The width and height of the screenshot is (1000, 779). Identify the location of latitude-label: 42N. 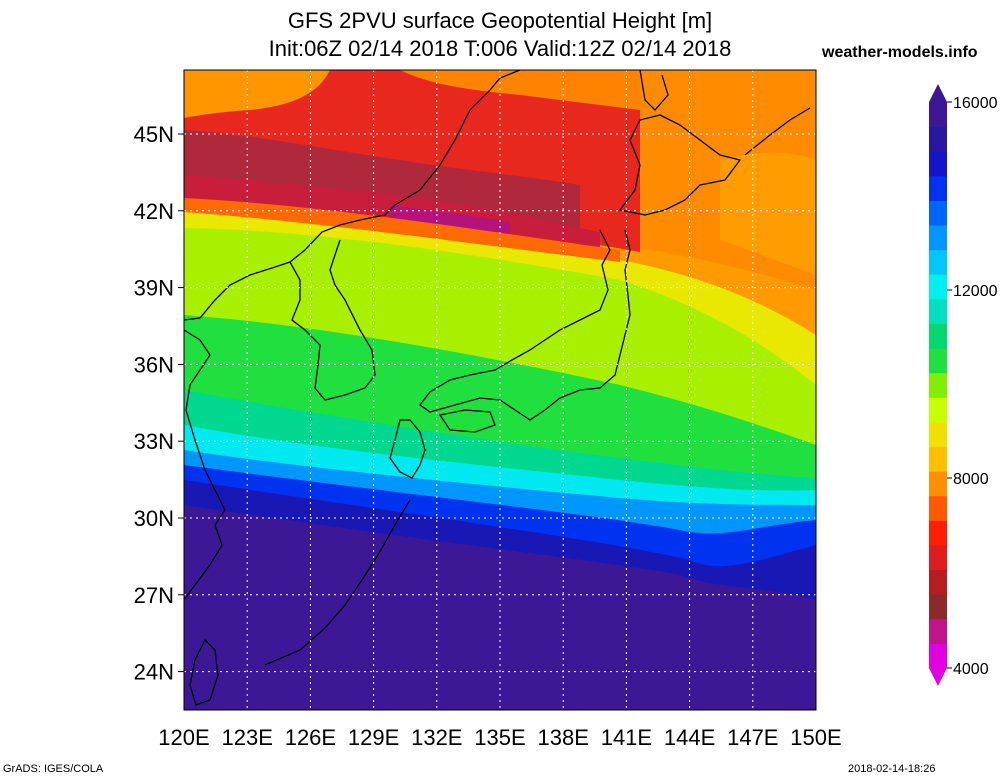
(154, 211).